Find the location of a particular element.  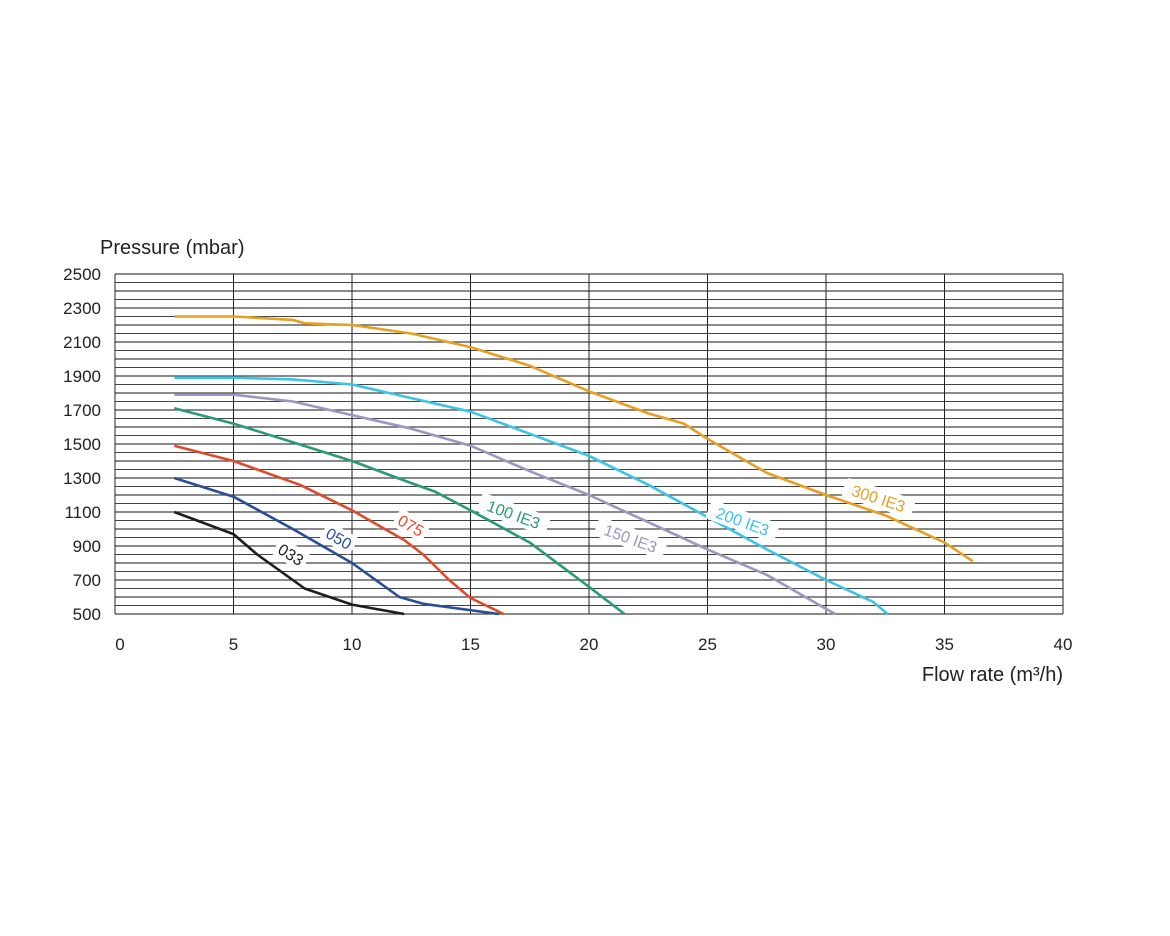

y-tick-label: 1500 is located at coordinates (82, 444).